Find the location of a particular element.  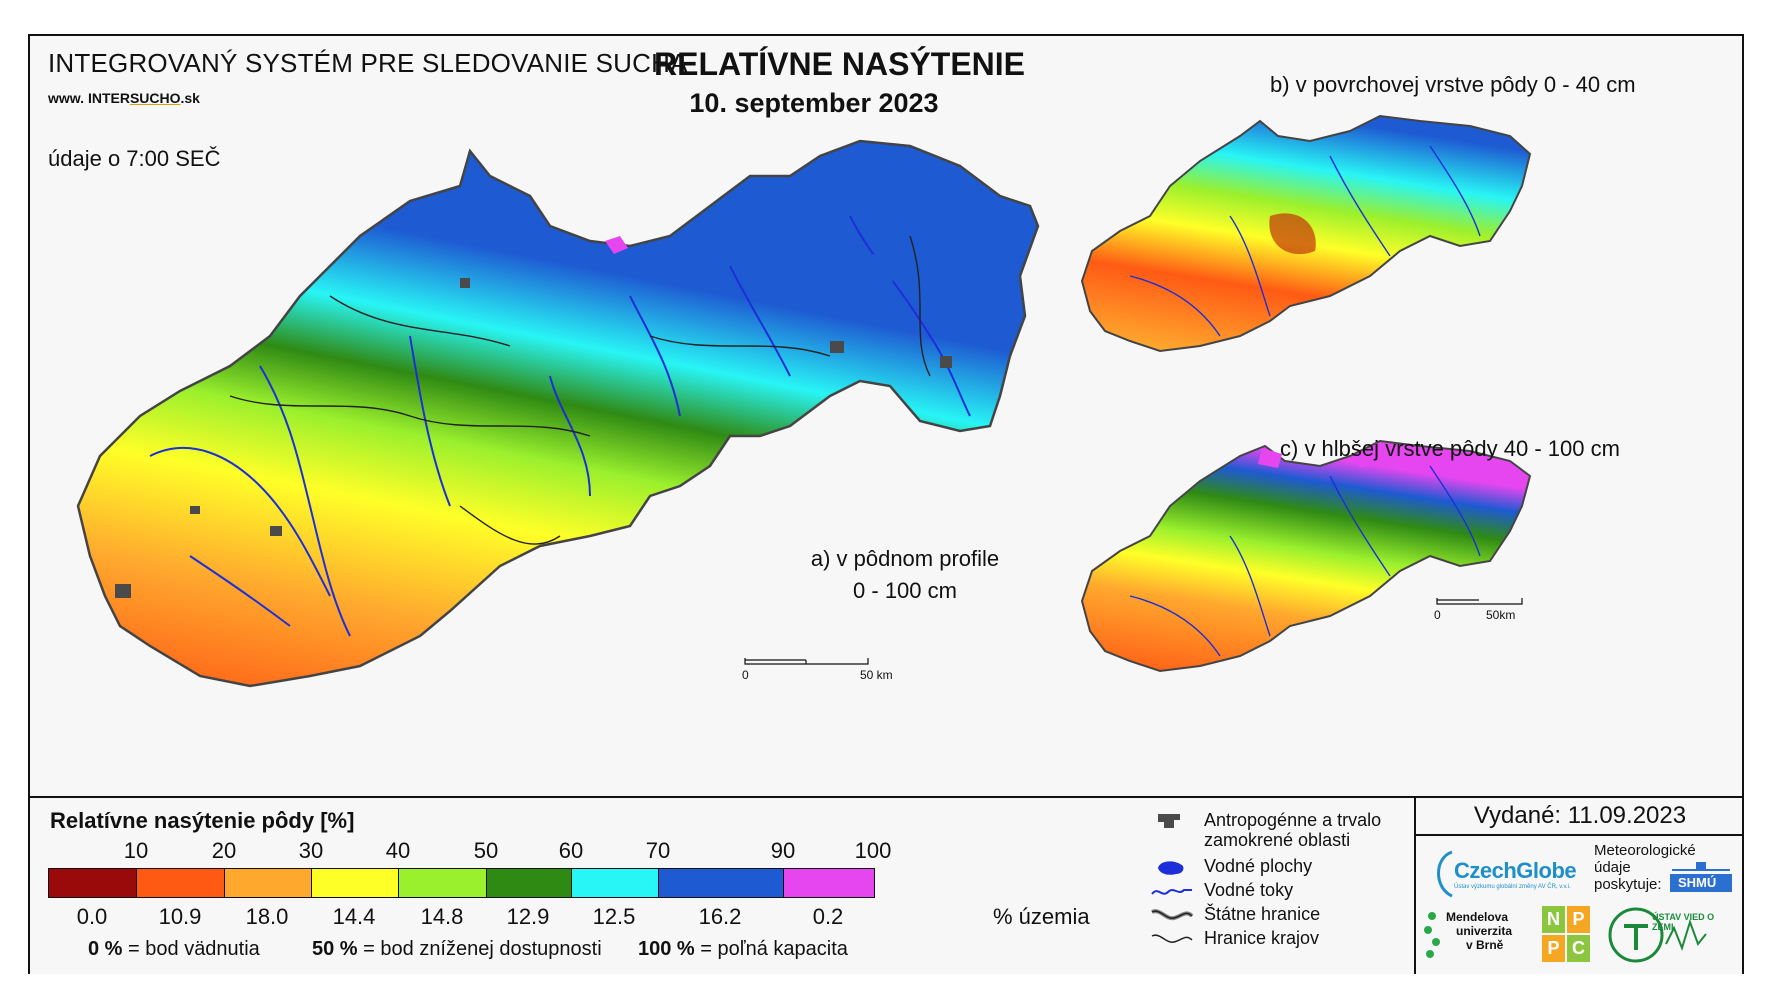

scale-main-zero: 0 is located at coordinates (745, 675).